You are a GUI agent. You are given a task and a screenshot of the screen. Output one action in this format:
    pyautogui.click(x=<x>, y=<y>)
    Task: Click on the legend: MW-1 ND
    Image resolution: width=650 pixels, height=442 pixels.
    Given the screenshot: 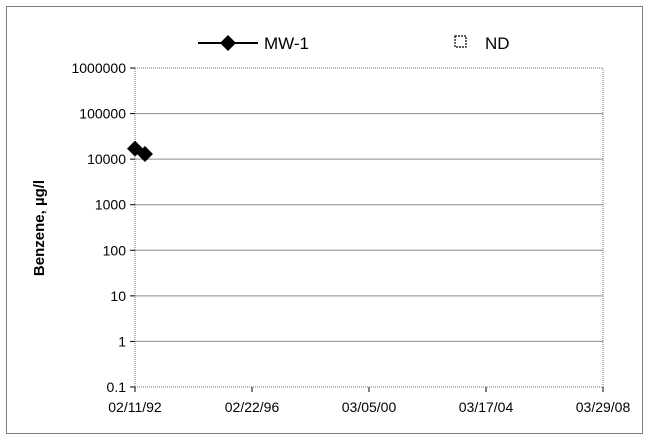 What is the action you would take?
    pyautogui.click(x=354, y=43)
    